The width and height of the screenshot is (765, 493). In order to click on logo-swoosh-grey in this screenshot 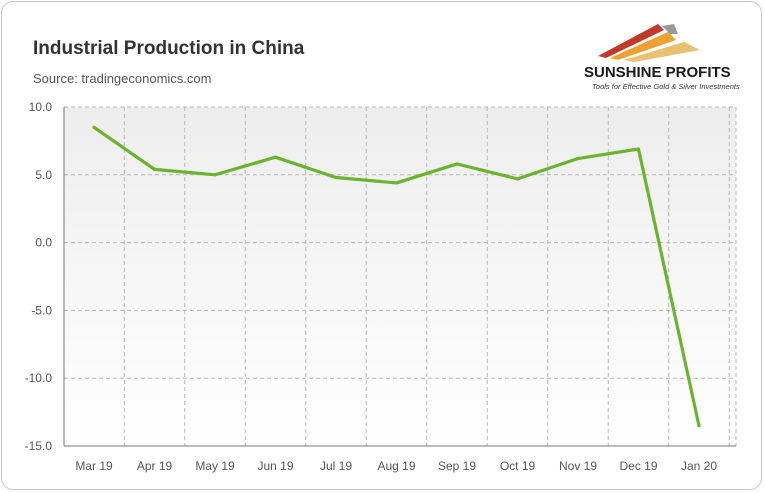, I will do `click(670, 29)`.